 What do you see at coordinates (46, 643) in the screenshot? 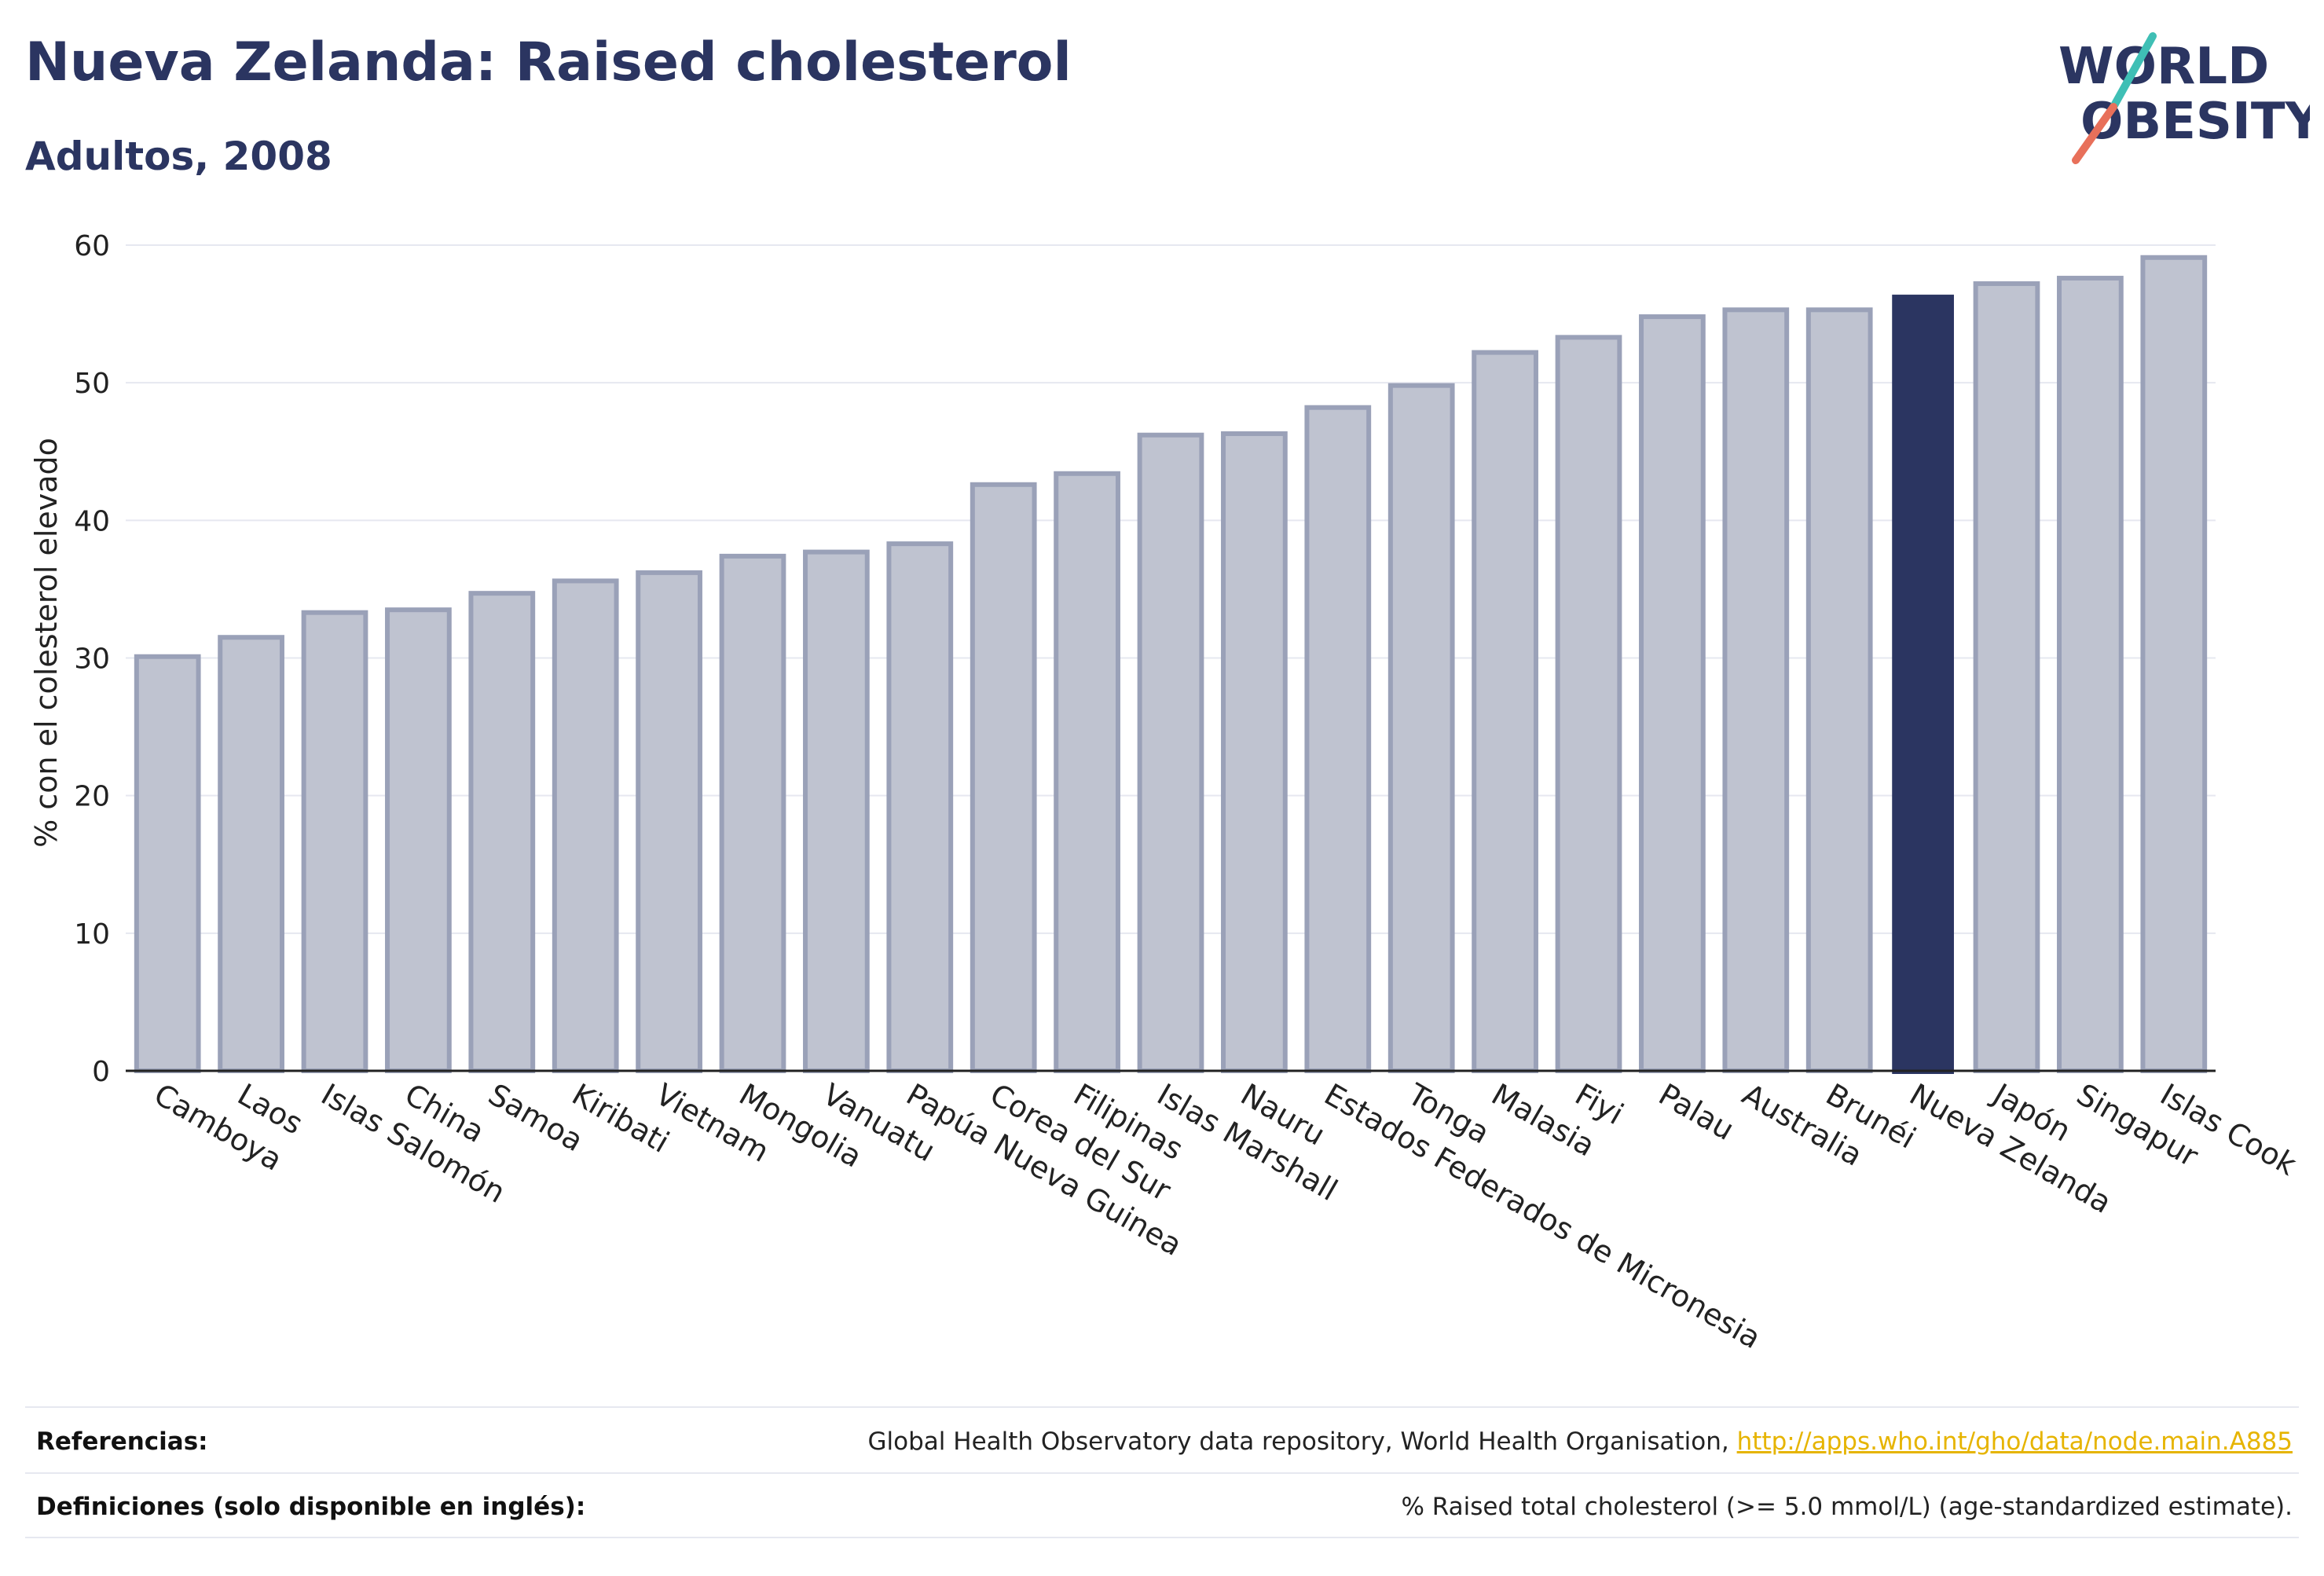
I see `y-axis-label: % con el colesterol elevado` at bounding box center [46, 643].